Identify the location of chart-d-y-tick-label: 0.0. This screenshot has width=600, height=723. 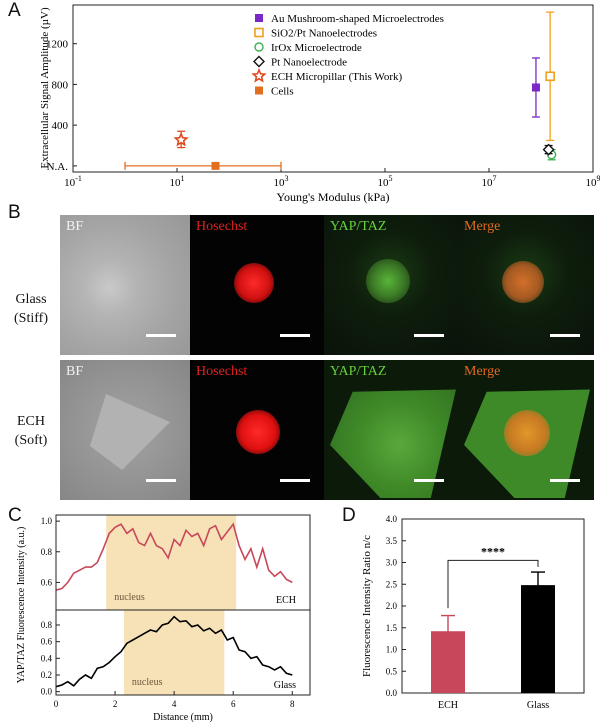
(392, 693).